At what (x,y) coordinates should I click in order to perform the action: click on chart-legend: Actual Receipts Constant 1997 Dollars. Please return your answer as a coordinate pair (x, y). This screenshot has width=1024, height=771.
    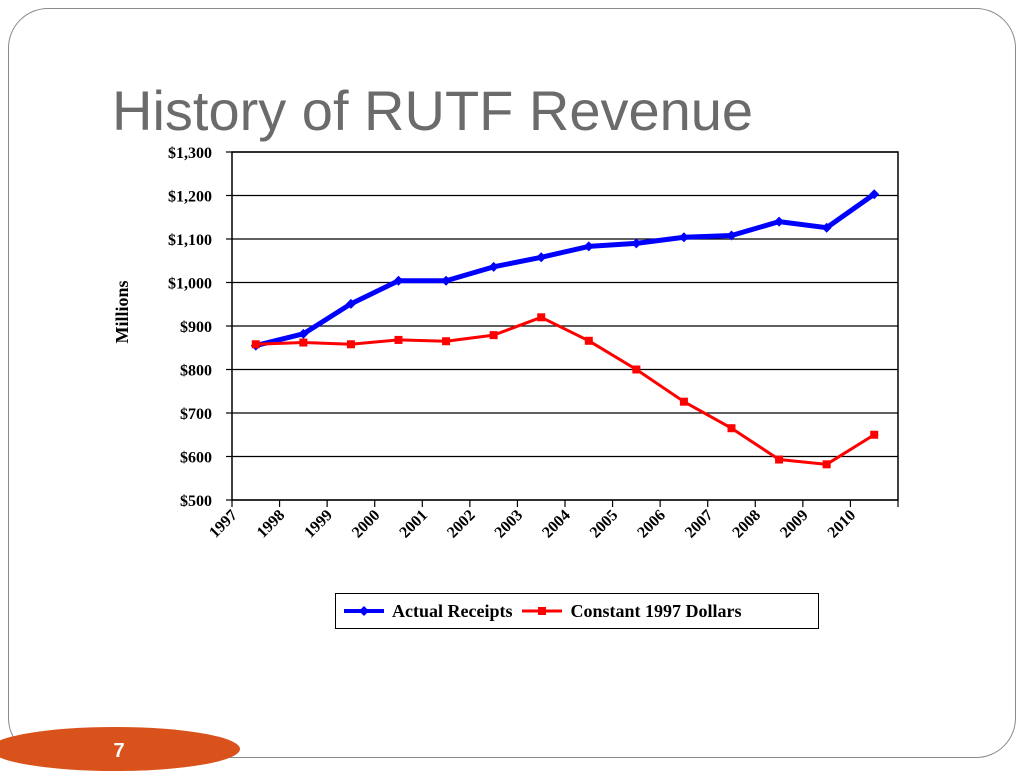
    Looking at the image, I should click on (577, 611).